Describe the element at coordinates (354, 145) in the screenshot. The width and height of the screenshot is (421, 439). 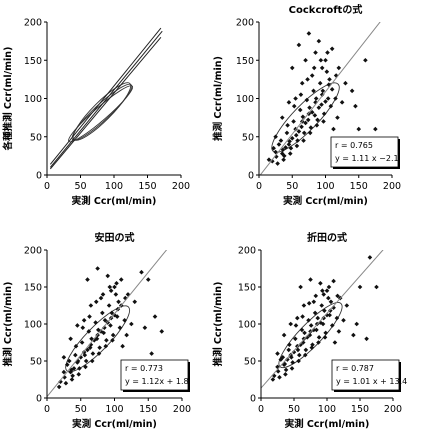
I see `stats-r: r = 0.765` at that location.